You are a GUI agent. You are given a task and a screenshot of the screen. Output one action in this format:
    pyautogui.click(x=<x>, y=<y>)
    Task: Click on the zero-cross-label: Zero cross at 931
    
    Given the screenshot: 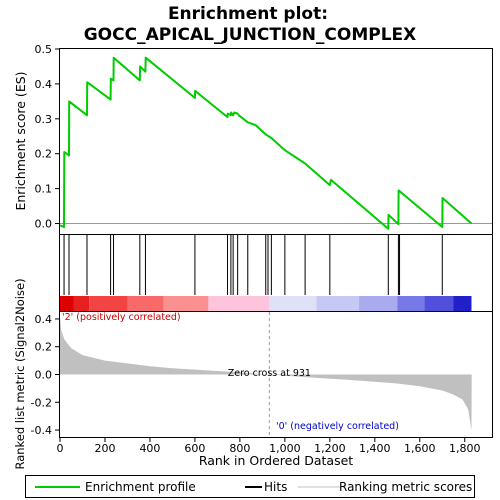 What is the action you would take?
    pyautogui.click(x=269, y=373)
    